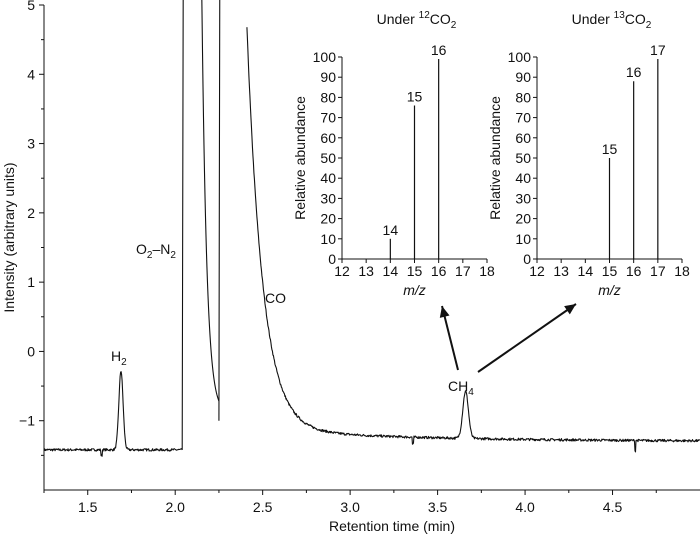  Describe the element at coordinates (31, 282) in the screenshot. I see `y-tick-label: 1` at that location.